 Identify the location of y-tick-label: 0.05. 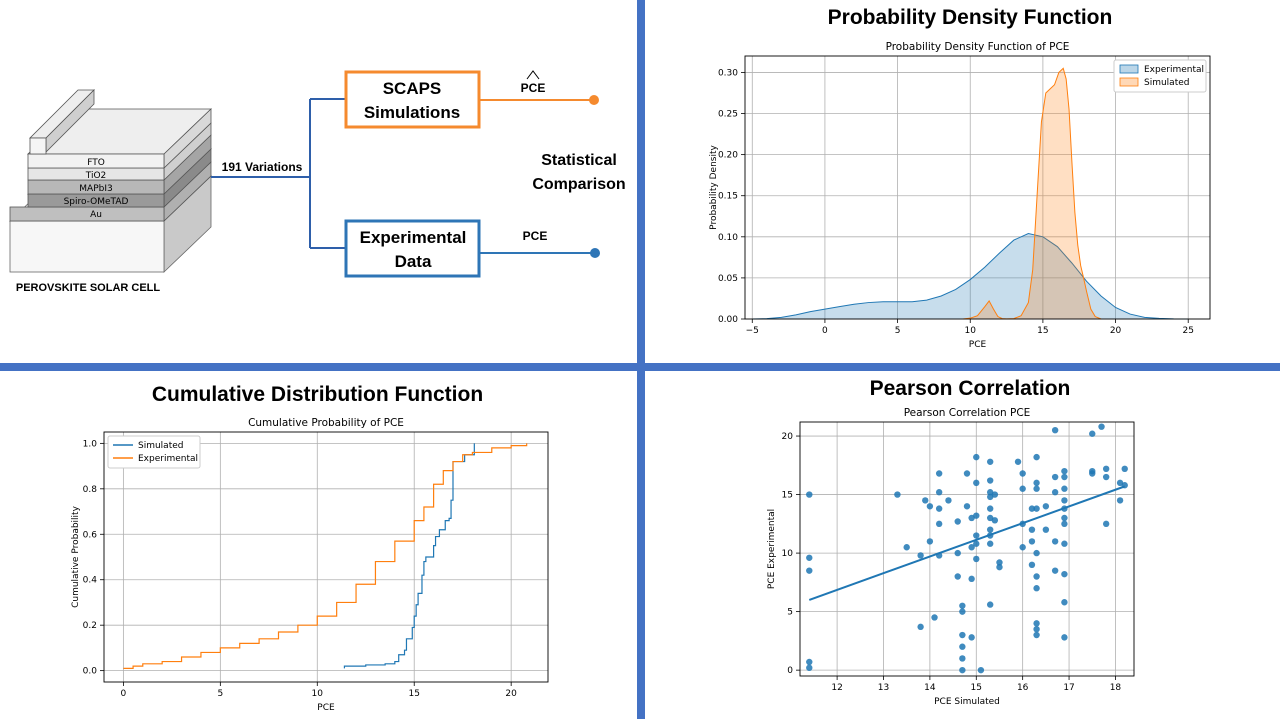
(728, 279).